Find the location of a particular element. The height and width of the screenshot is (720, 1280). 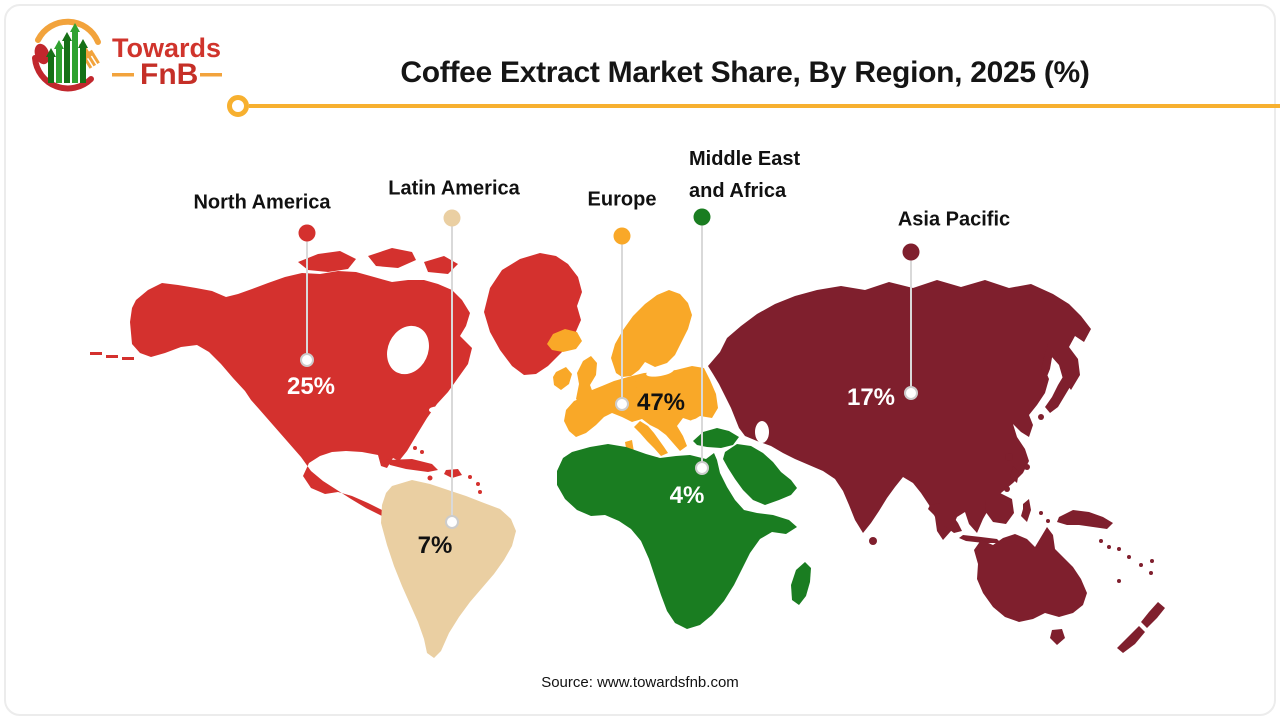

map-new-zealand-north is located at coordinates (1153, 615).